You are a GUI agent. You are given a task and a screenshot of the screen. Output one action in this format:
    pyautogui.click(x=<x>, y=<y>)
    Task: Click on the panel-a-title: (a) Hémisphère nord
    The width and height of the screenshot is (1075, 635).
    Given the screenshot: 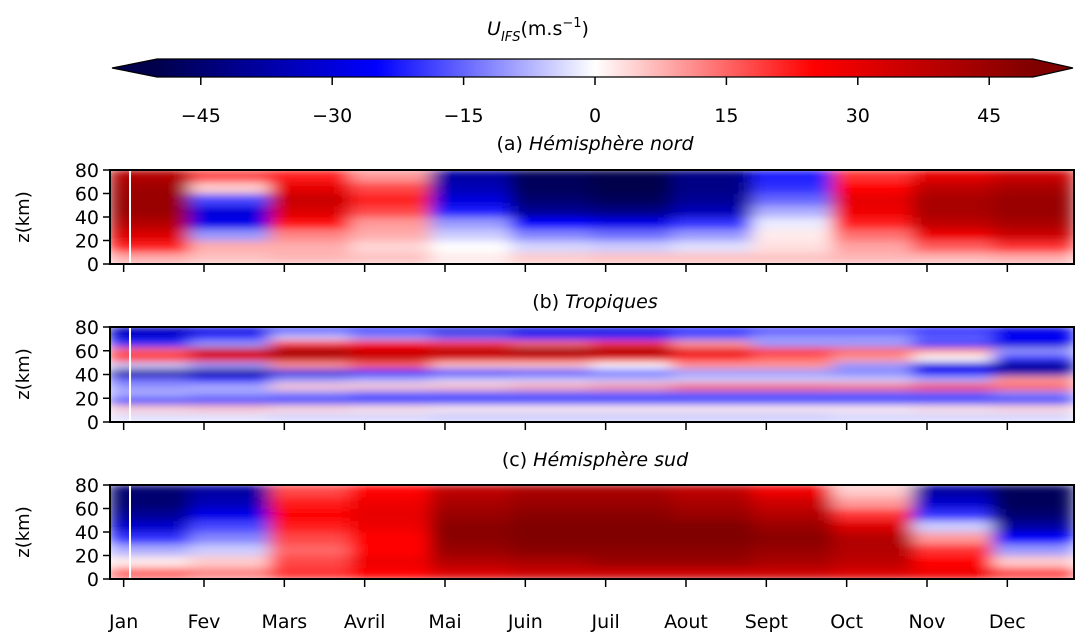 What is the action you would take?
    pyautogui.click(x=595, y=144)
    